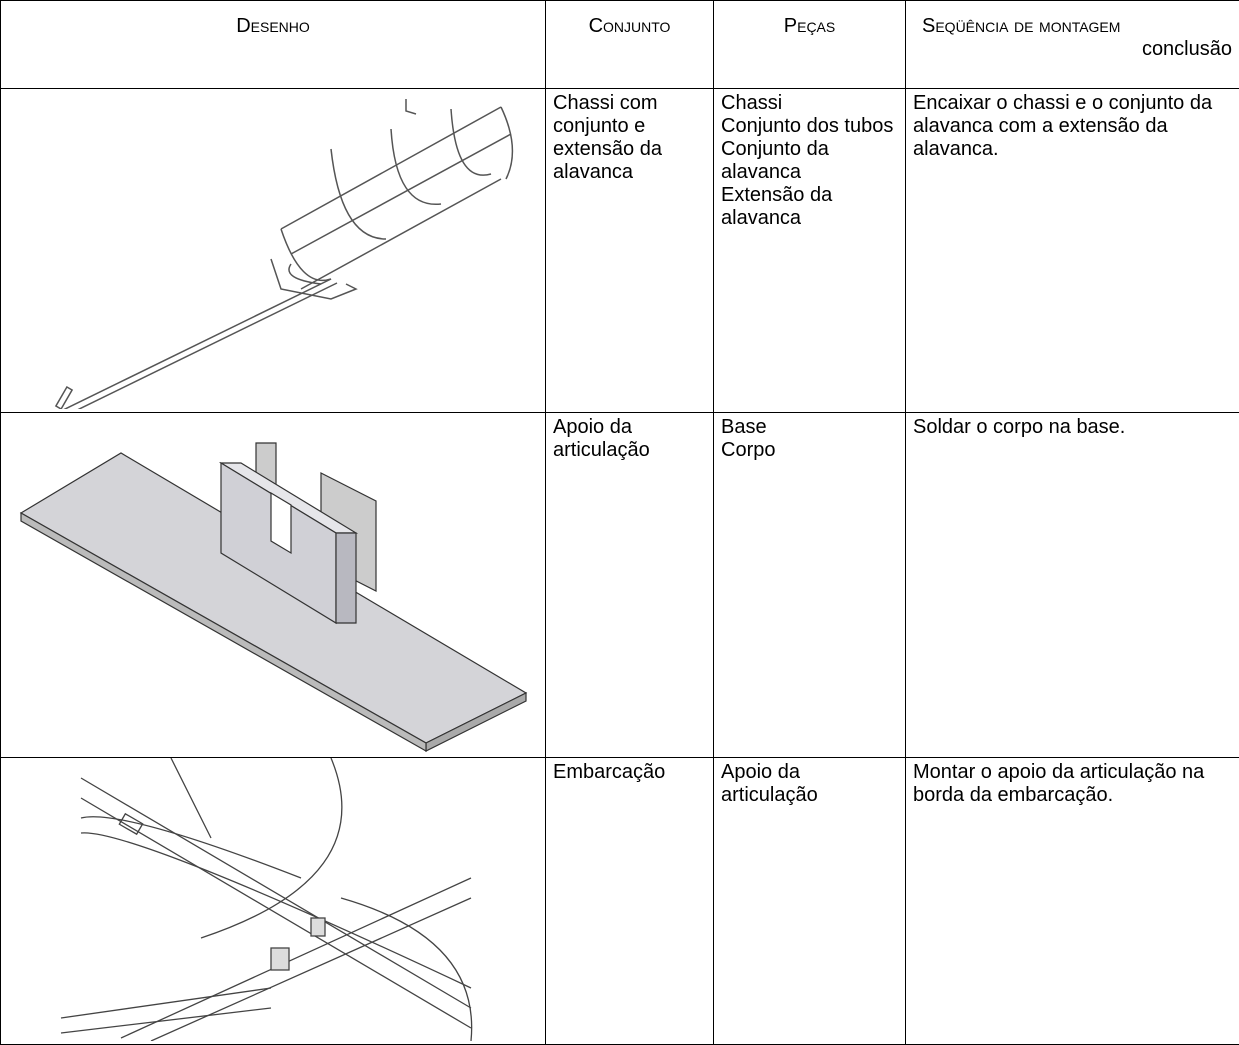  Describe the element at coordinates (630, 585) in the screenshot. I see `assembly-cell: Apoio da articulação` at that location.